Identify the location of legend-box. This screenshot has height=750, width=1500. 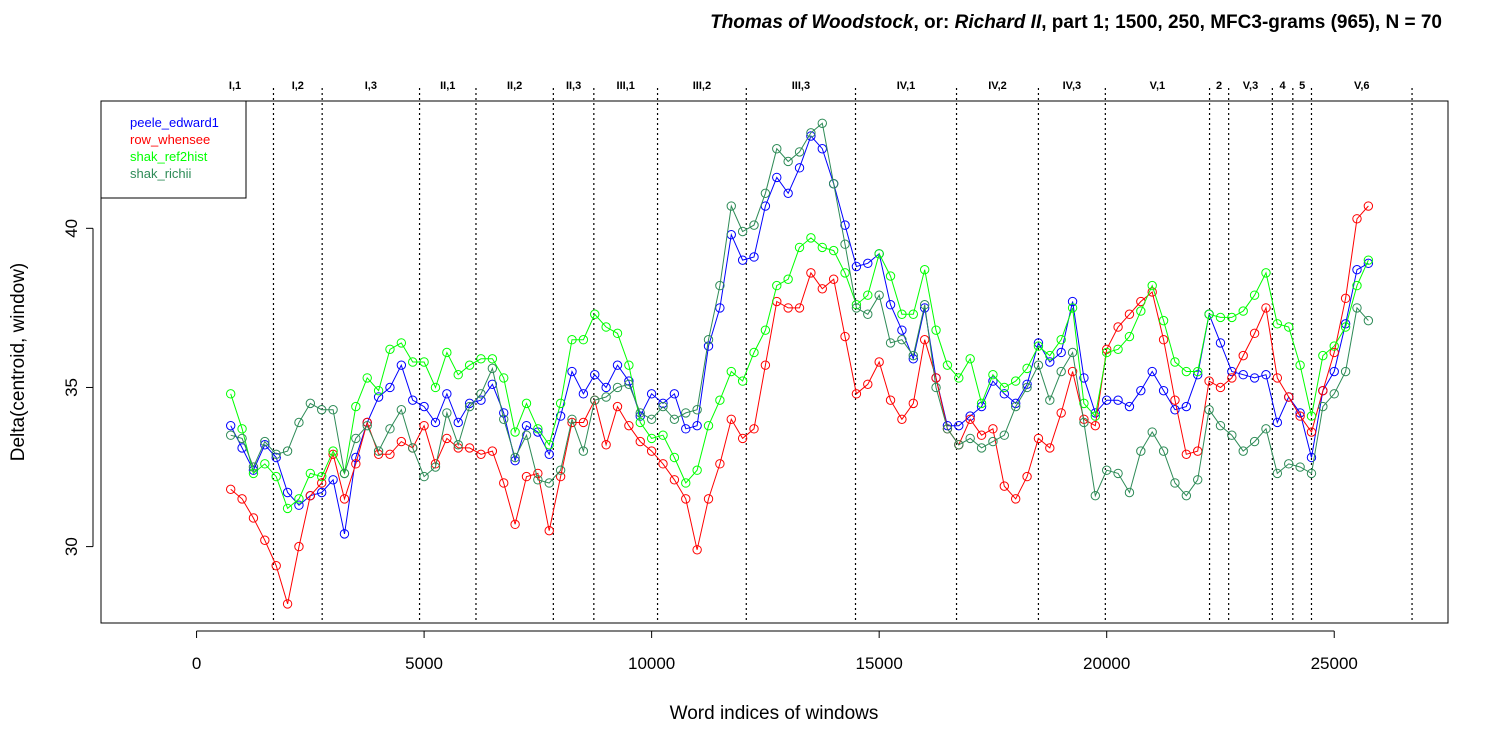
(173, 149).